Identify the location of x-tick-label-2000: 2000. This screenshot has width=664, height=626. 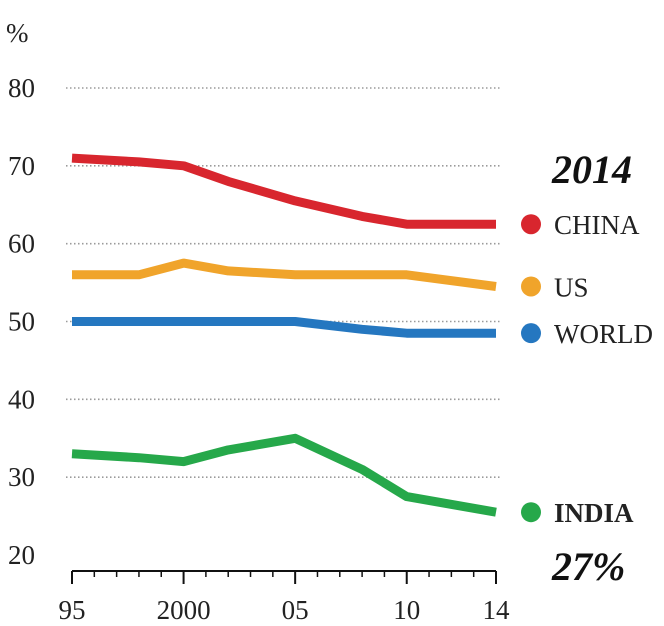
(184, 610).